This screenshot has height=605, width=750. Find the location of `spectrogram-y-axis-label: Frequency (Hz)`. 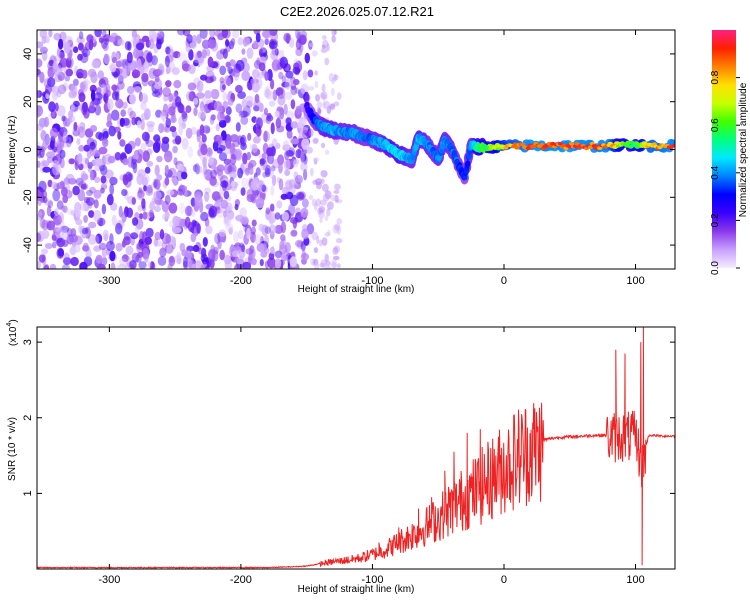

spectrogram-y-axis-label: Frequency (Hz) is located at coordinates (12, 150).